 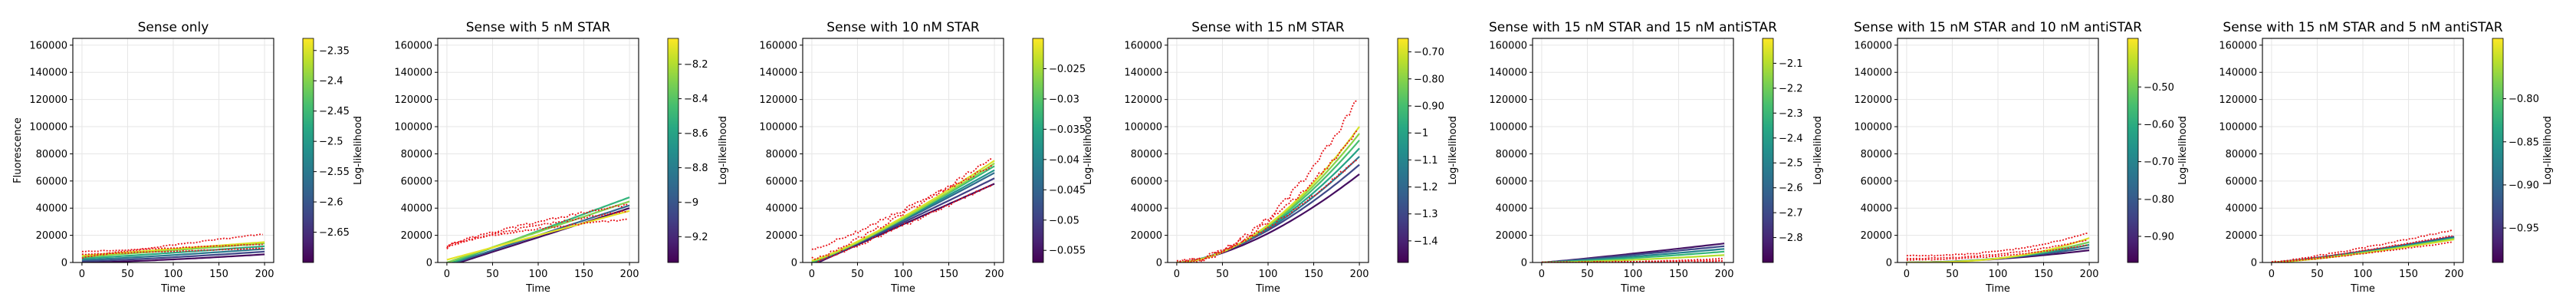 I want to click on colorbar-tick-label: −0.95, so click(x=2524, y=229).